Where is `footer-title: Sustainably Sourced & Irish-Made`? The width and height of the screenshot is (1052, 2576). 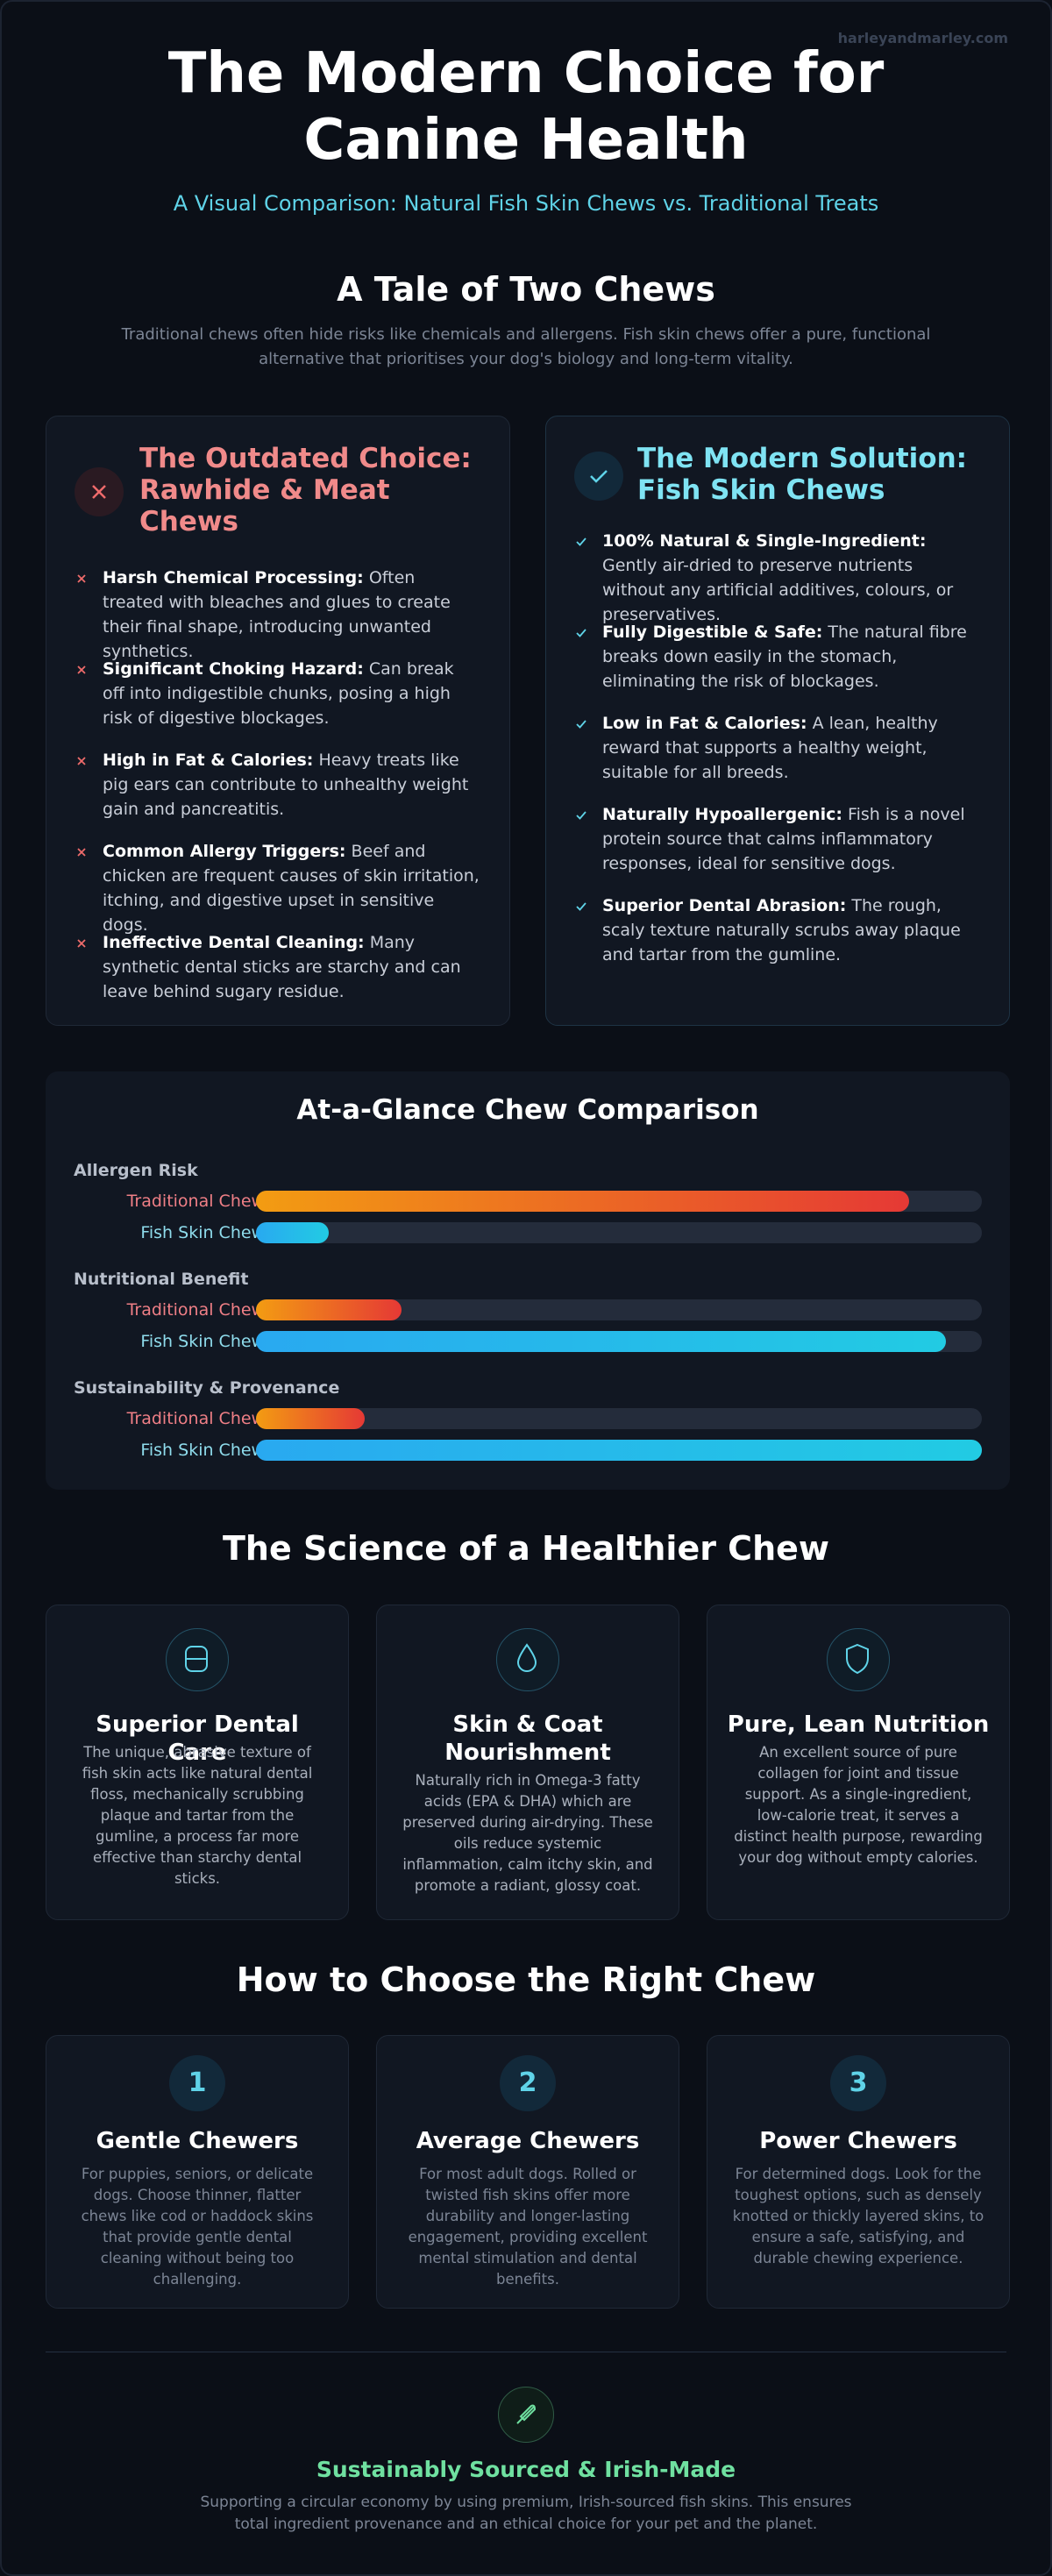
footer-title: Sustainably Sourced & Irish-Made is located at coordinates (526, 2469).